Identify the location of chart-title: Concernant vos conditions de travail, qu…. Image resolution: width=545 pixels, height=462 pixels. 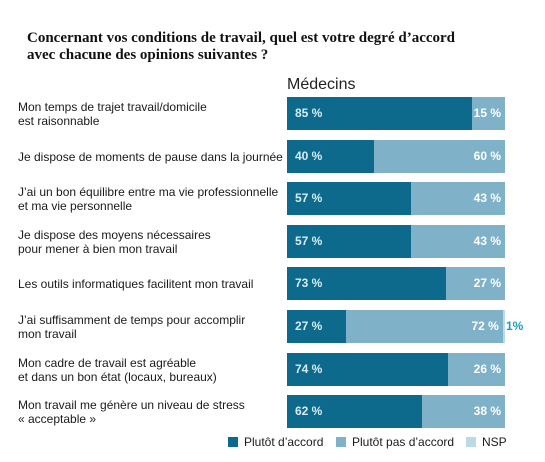
(277, 47).